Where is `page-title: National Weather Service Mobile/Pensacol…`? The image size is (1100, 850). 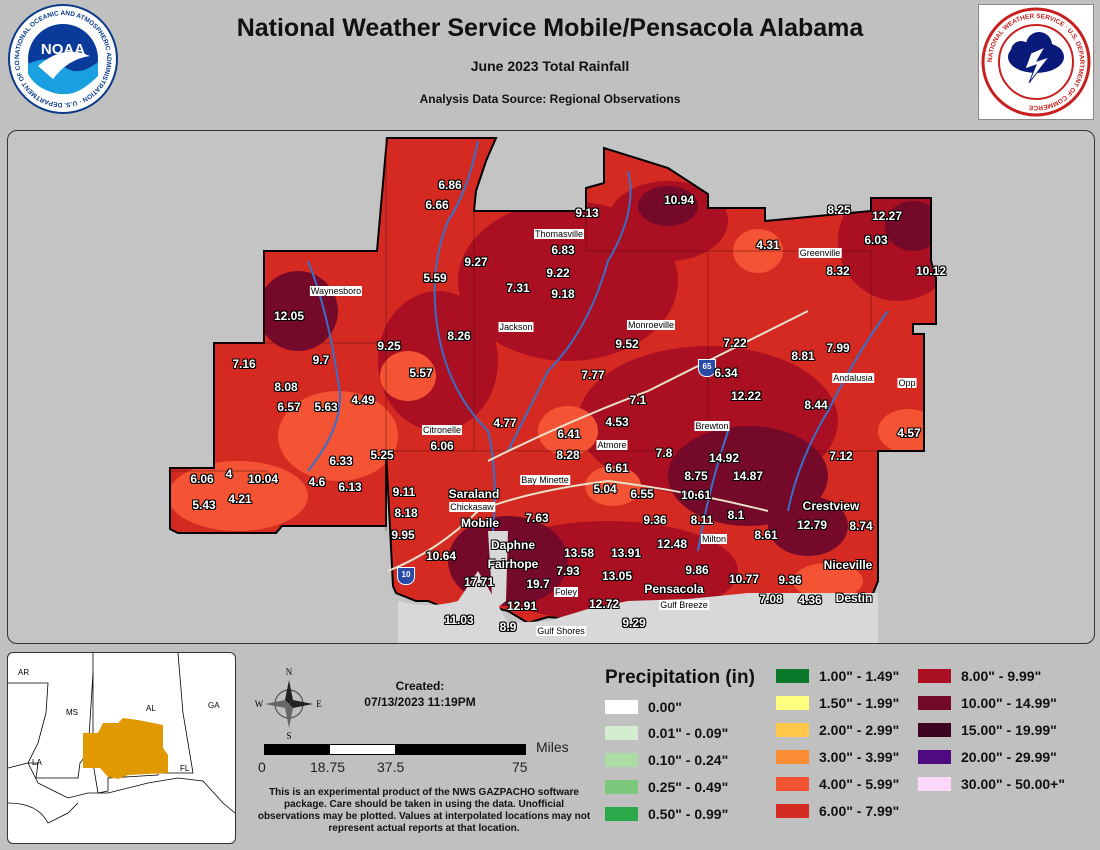
page-title: National Weather Service Mobile/Pensacol… is located at coordinates (550, 28).